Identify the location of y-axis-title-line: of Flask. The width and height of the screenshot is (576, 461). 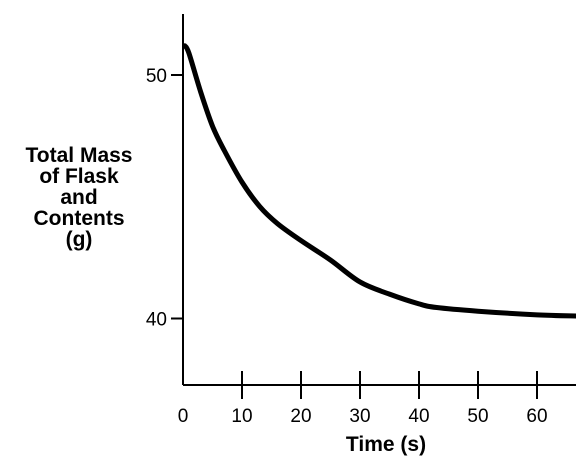
(79, 176).